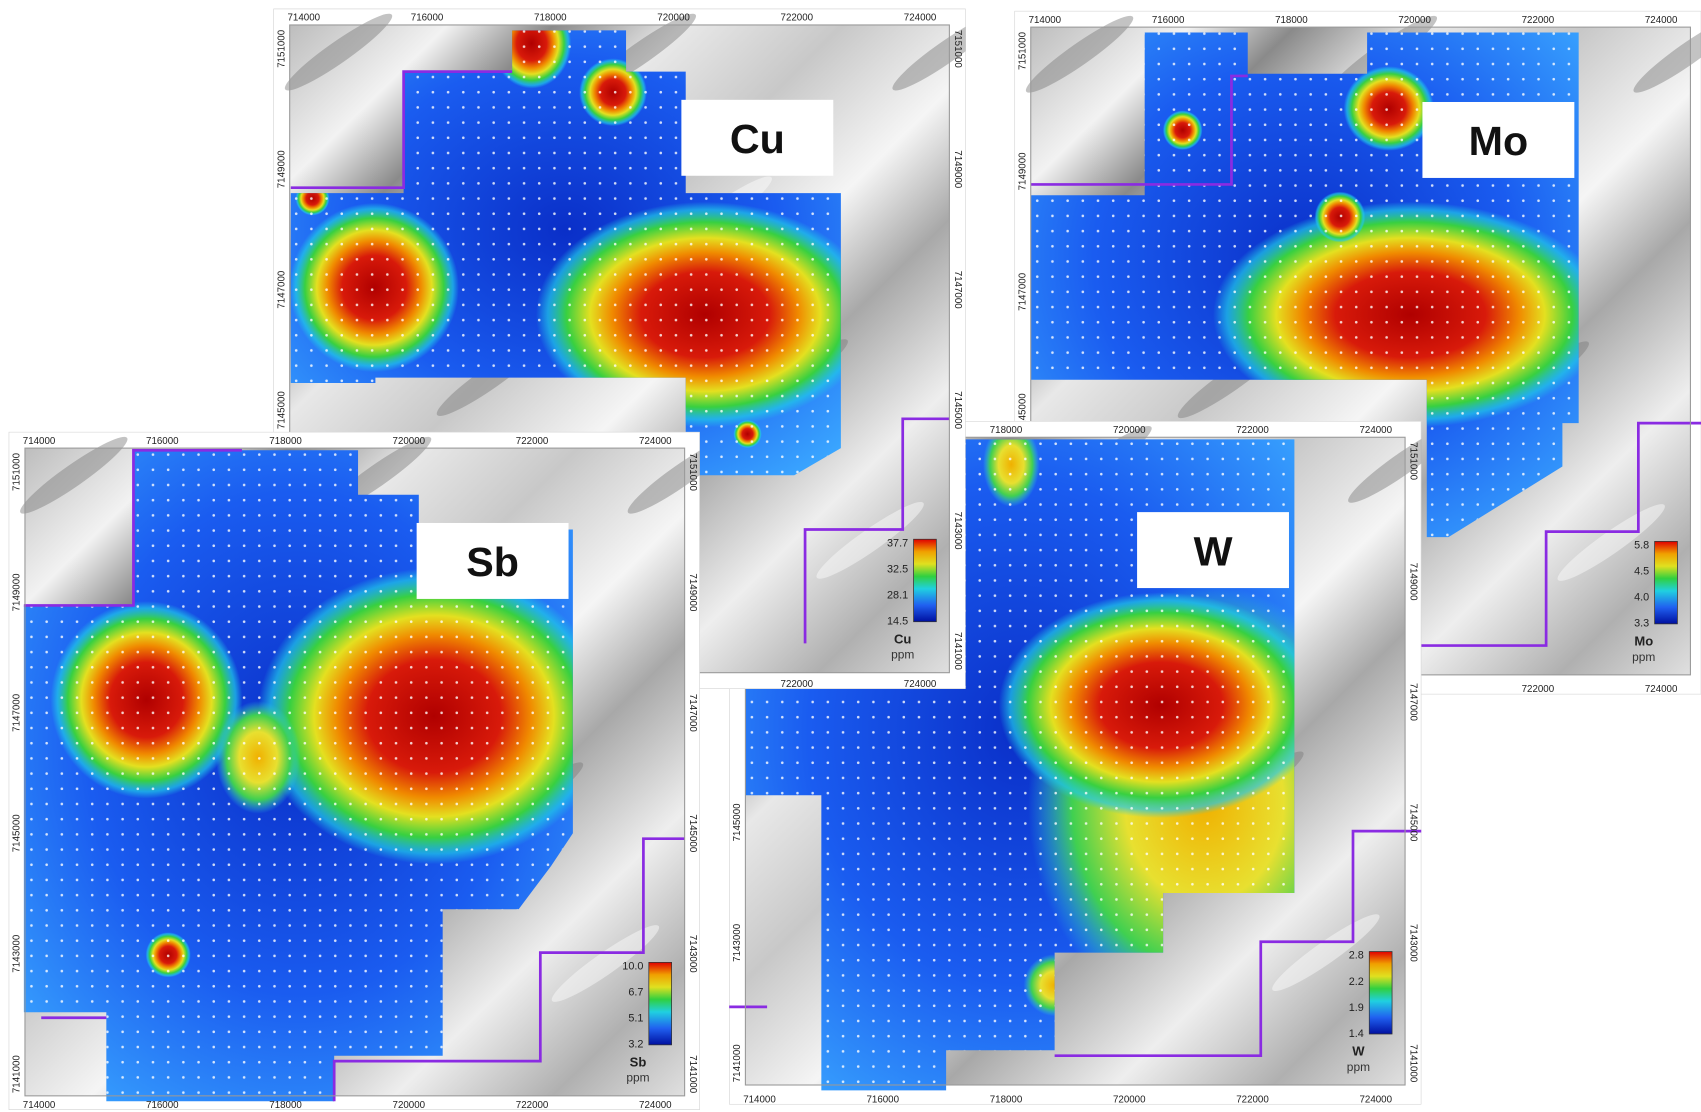 This screenshot has width=1701, height=1112. Describe the element at coordinates (1641, 598) in the screenshot. I see `legend-value: 4.0` at that location.